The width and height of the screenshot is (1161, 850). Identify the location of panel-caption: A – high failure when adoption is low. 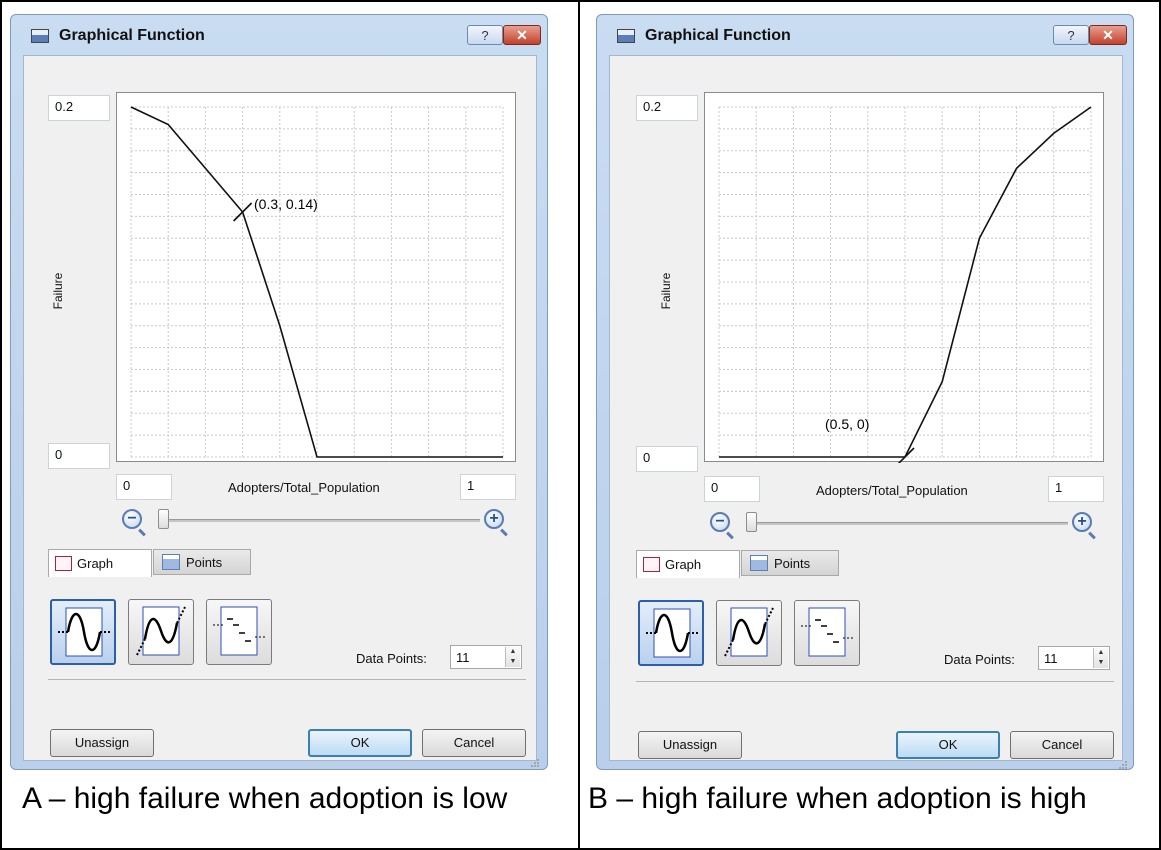
(265, 798).